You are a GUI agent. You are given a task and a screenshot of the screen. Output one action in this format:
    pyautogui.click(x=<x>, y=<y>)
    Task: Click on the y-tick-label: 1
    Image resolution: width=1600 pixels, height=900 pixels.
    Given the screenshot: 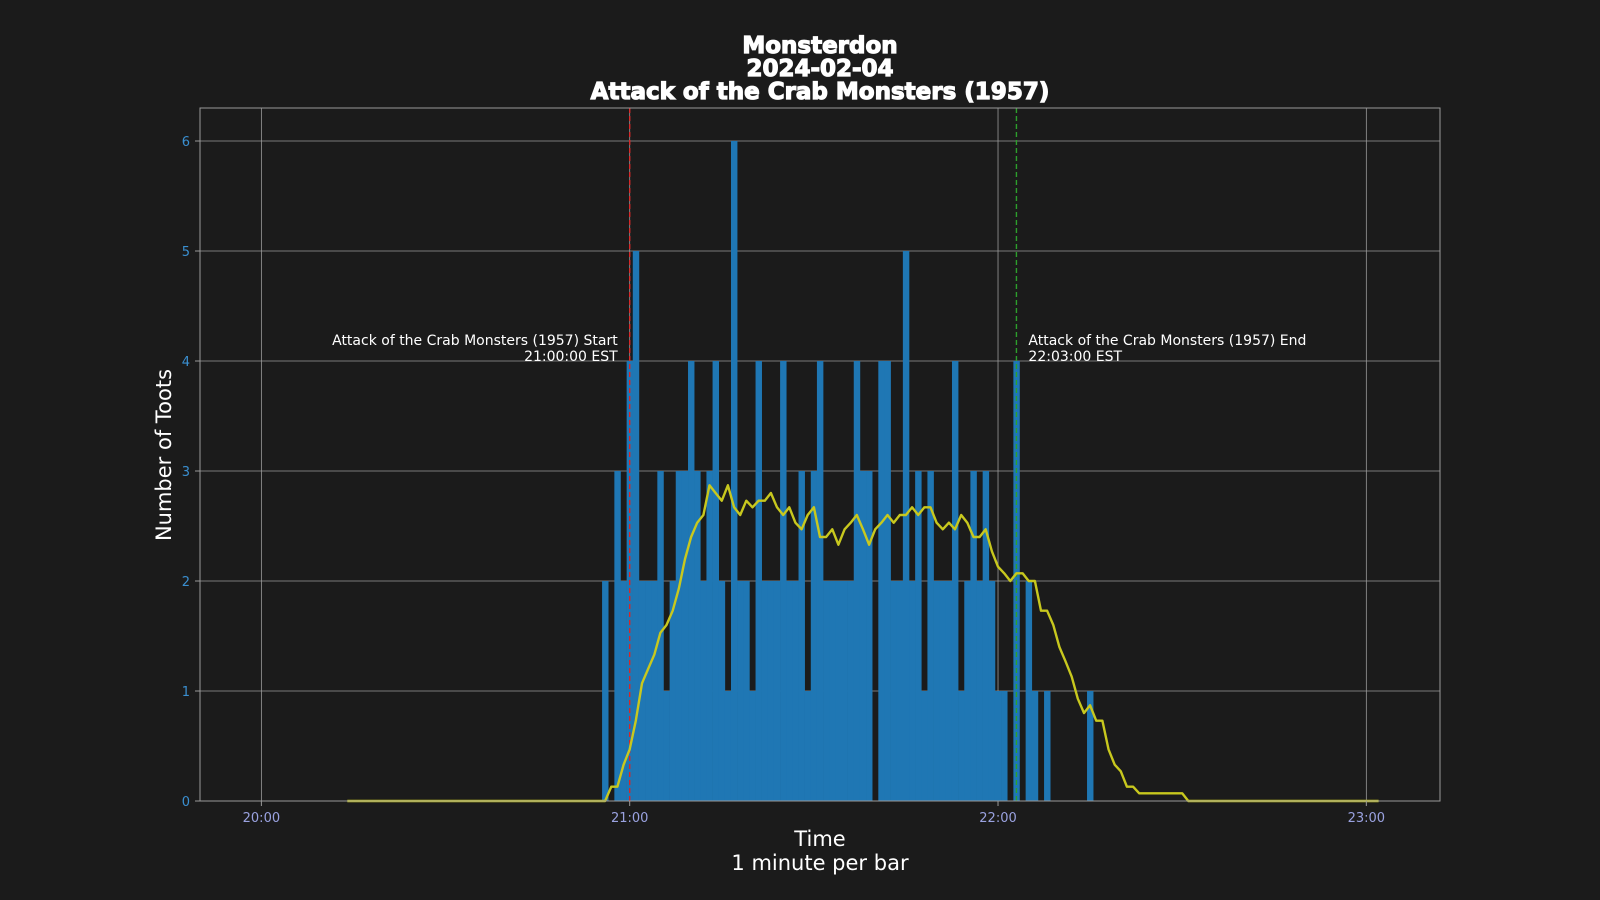 What is the action you would take?
    pyautogui.click(x=186, y=692)
    